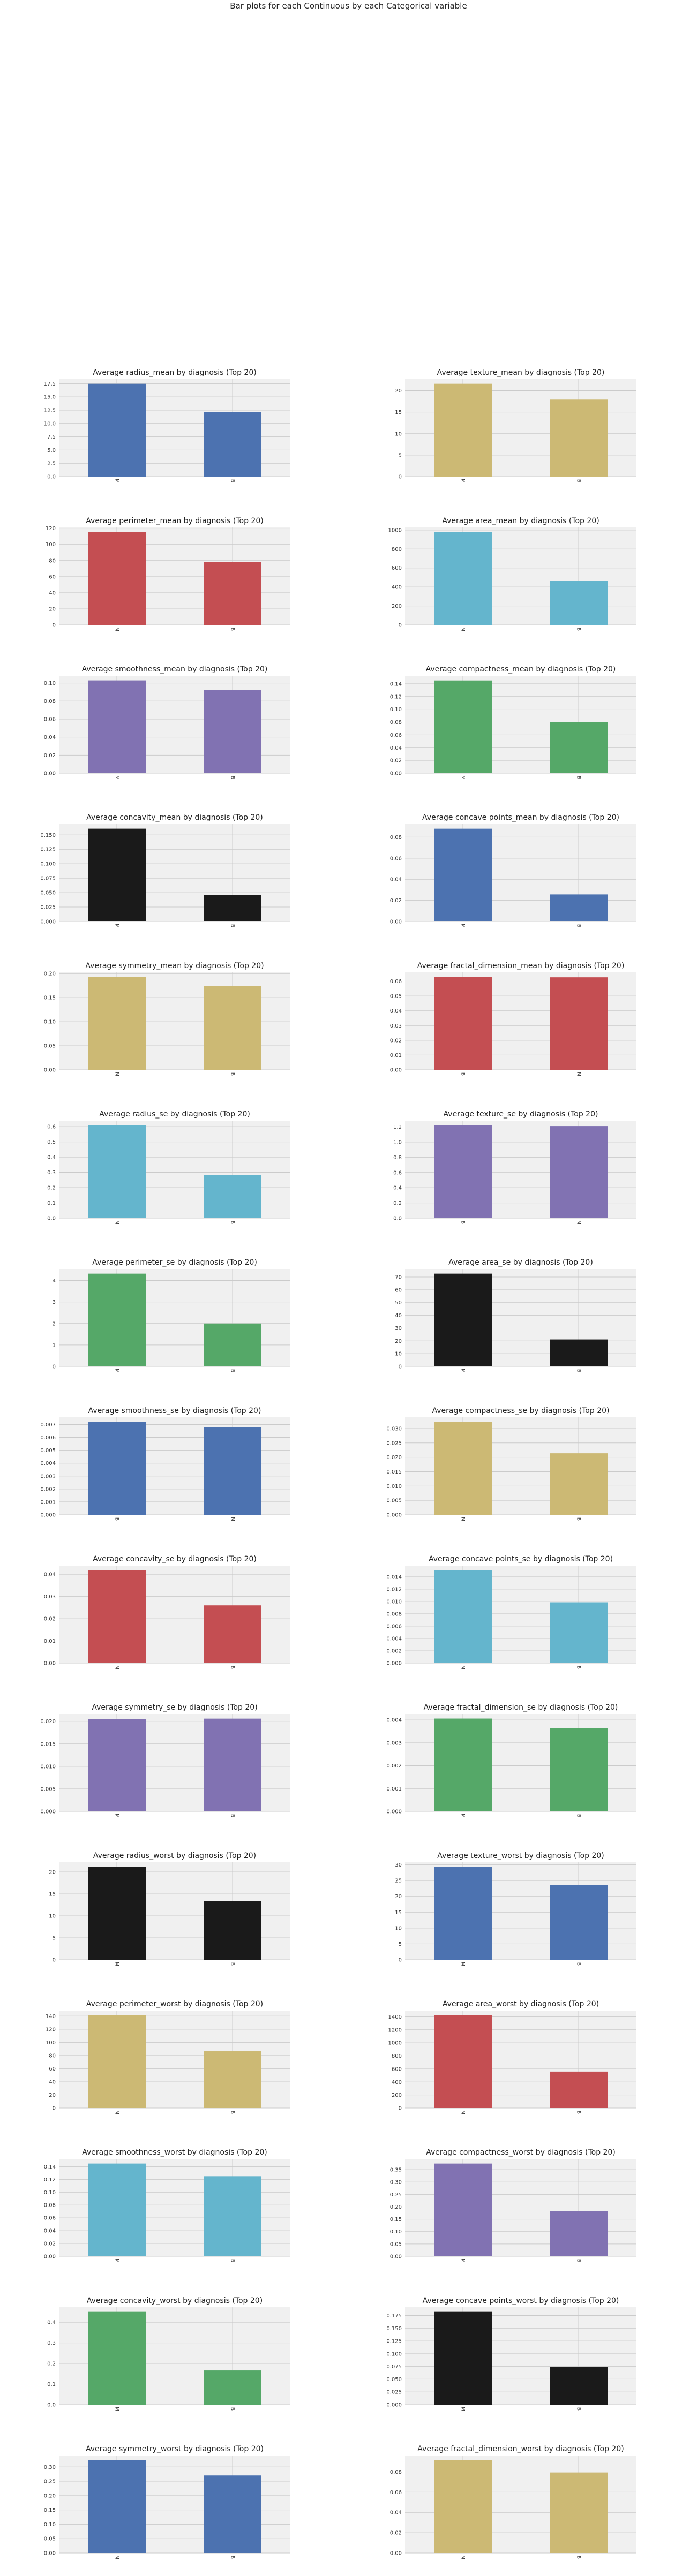 This screenshot has height=2576, width=697. Describe the element at coordinates (48, 893) in the screenshot. I see `y-tick-label: 0.050` at that location.